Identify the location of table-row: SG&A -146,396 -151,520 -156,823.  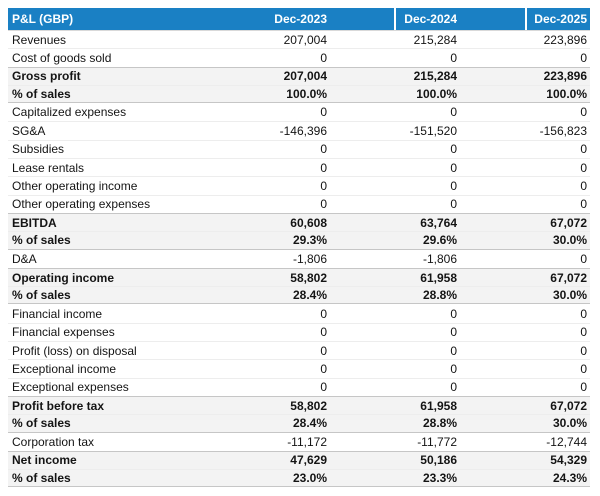
(299, 130).